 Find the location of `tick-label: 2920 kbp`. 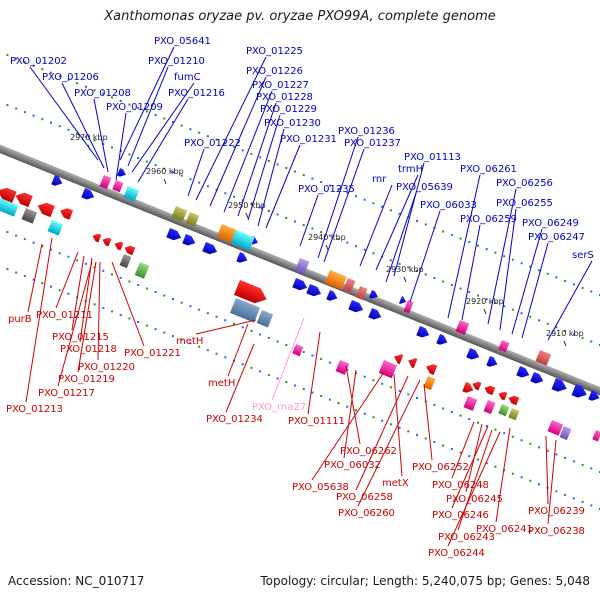

tick-label: 2920 kbp is located at coordinates (485, 301).